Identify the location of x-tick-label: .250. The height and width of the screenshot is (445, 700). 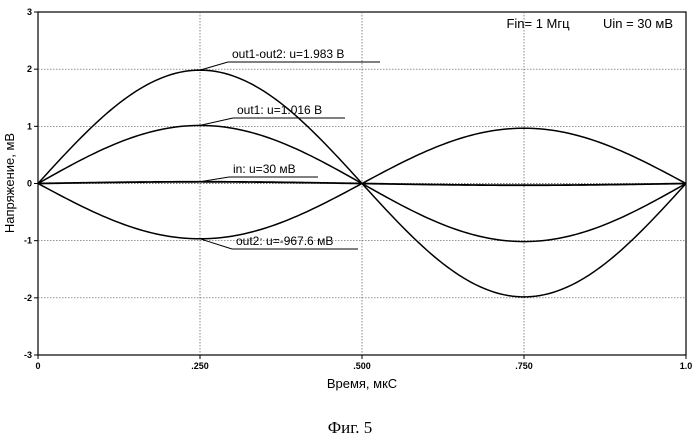
(200, 366).